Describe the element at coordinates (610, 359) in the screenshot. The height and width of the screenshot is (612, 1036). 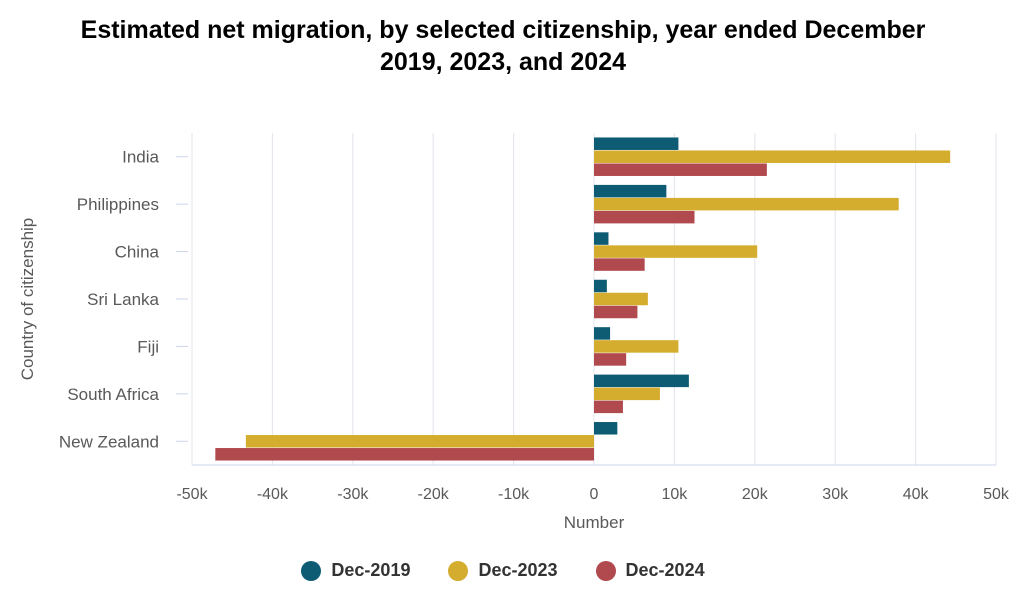
I see `bar-dec-2024-fiji` at that location.